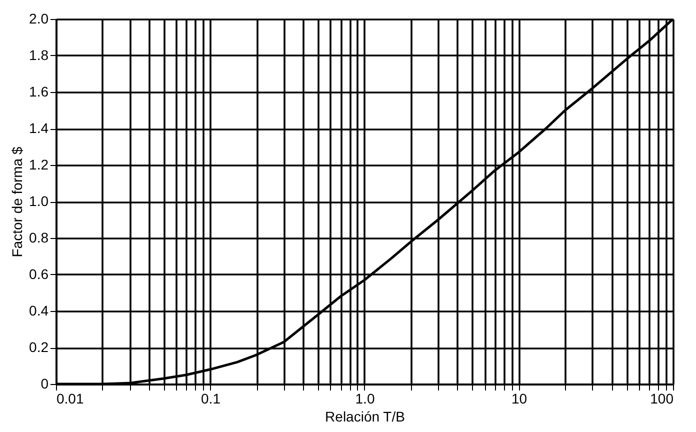  I want to click on y-tick-label: 1.0, so click(39, 201).